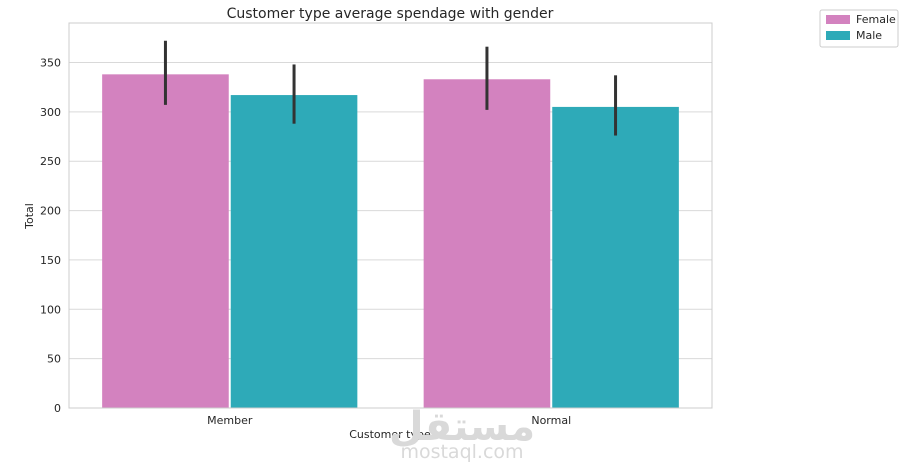  Describe the element at coordinates (615, 257) in the screenshot. I see `bar-normal-male` at that location.